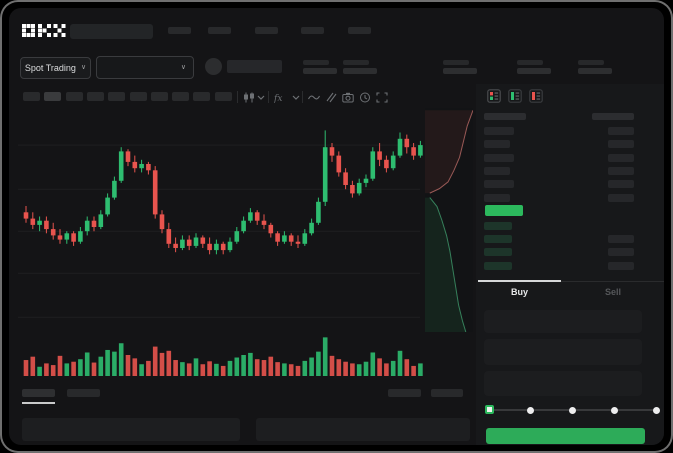 The height and width of the screenshot is (453, 673). Describe the element at coordinates (254, 66) in the screenshot. I see `token-name-placeholder` at that location.